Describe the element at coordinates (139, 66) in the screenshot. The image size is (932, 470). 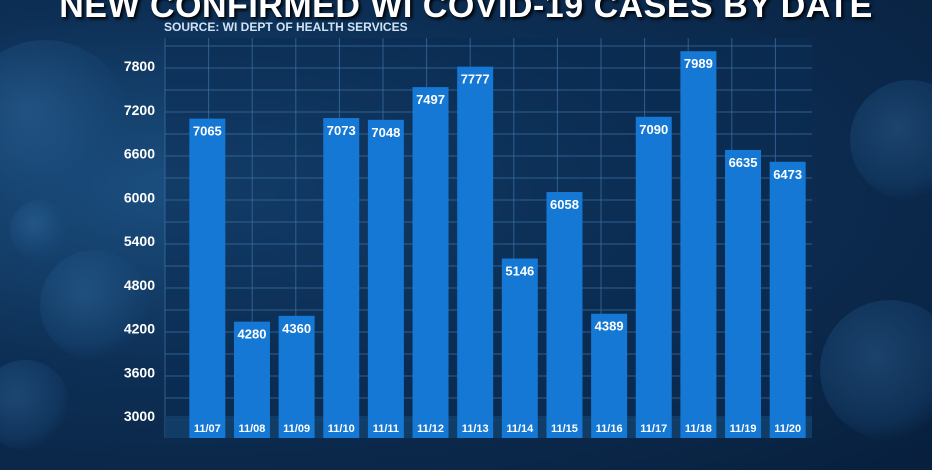
I see `y-tick-label: 7800` at that location.